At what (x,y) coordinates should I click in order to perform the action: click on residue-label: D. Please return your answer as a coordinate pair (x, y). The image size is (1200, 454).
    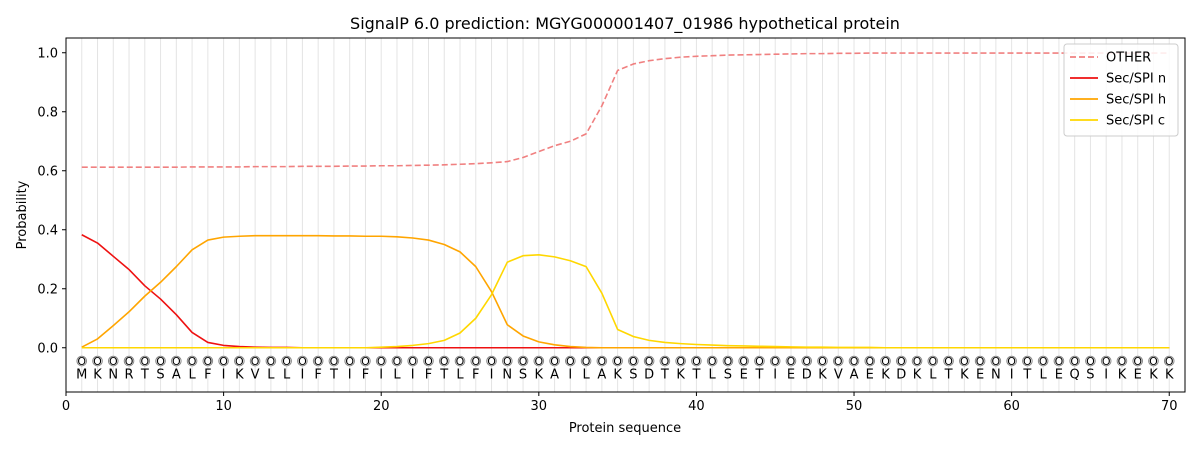
    Looking at the image, I should click on (901, 375).